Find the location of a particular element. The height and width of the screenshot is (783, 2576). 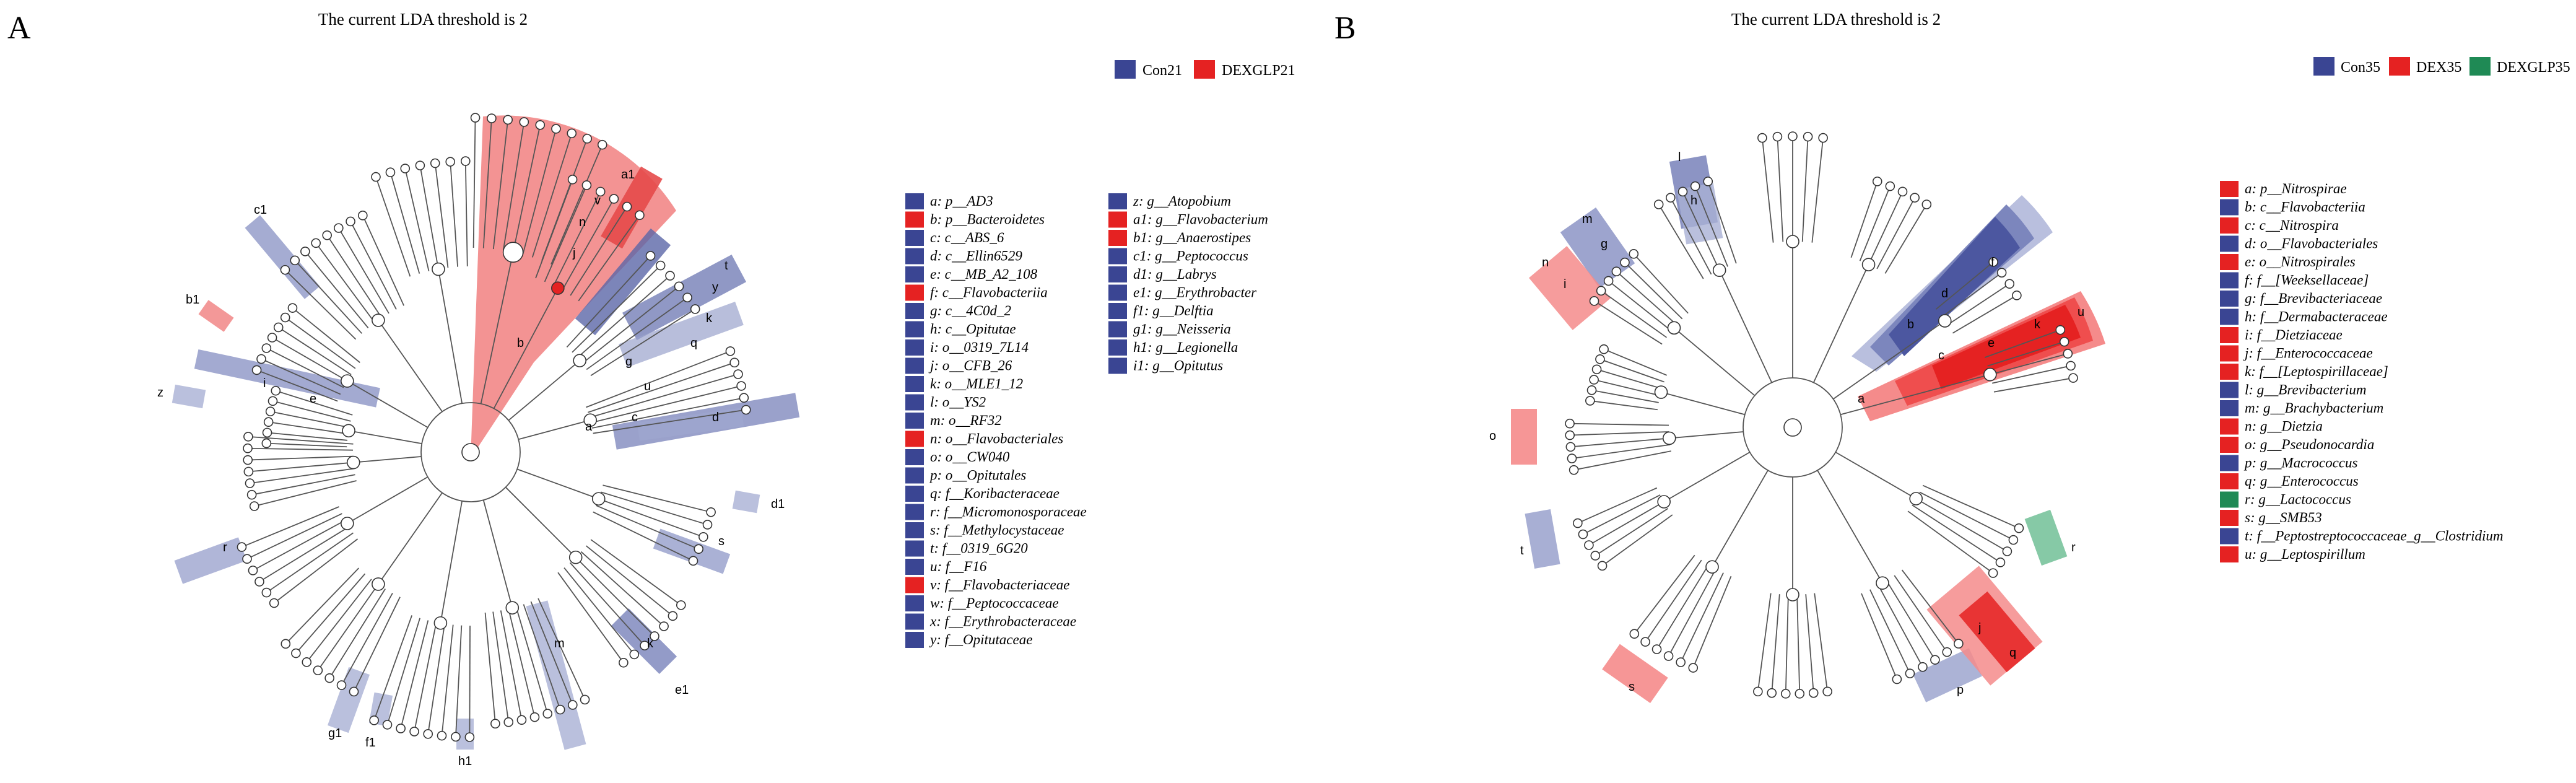

legend-a-label-1: DEXGLP21 is located at coordinates (1258, 71).